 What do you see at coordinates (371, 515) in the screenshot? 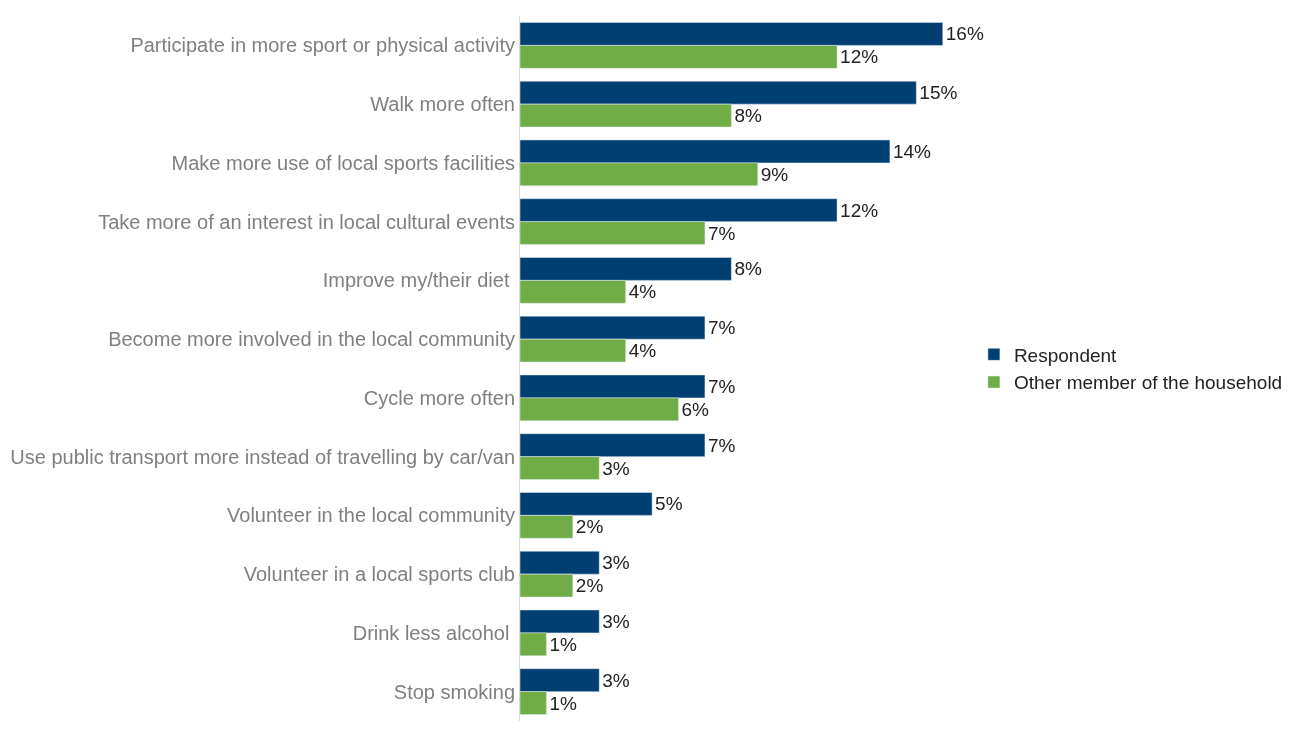
I see `y-tick-label: Volunteer in the local community` at bounding box center [371, 515].